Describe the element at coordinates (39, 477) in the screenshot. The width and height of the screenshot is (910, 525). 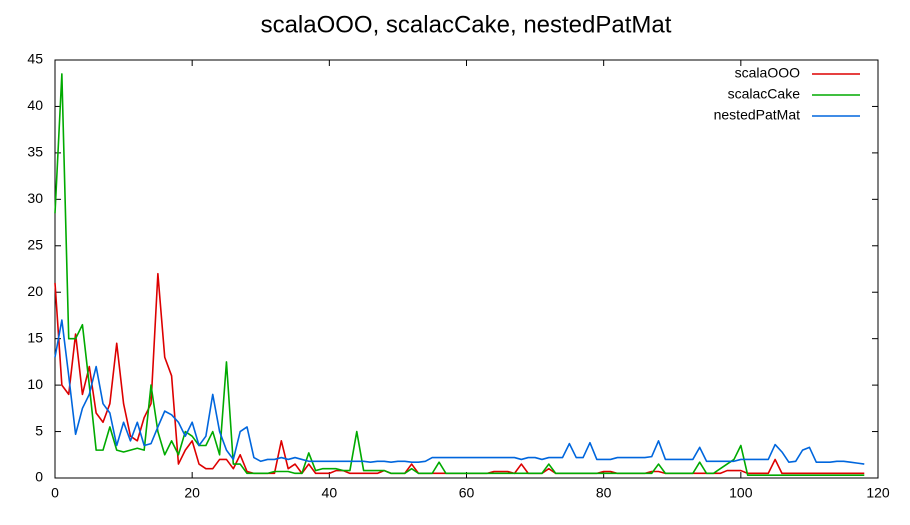
I see `y-tick-label: 0` at that location.